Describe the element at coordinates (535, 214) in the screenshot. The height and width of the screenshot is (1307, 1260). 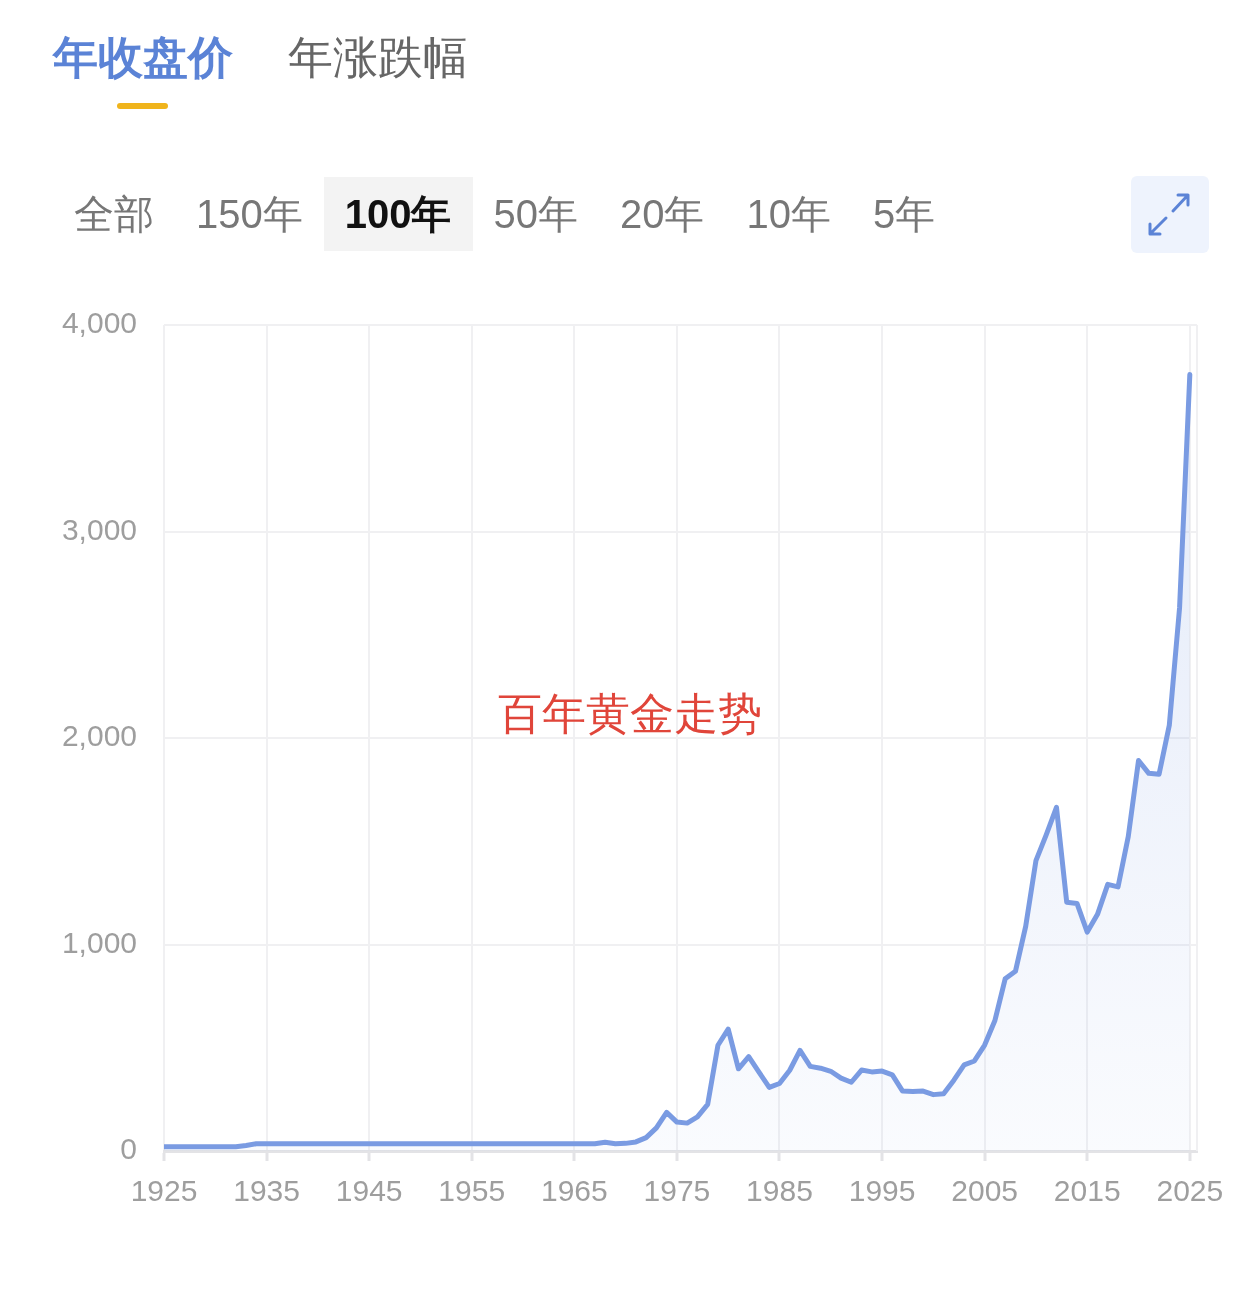
I see `text: 50年` at that location.